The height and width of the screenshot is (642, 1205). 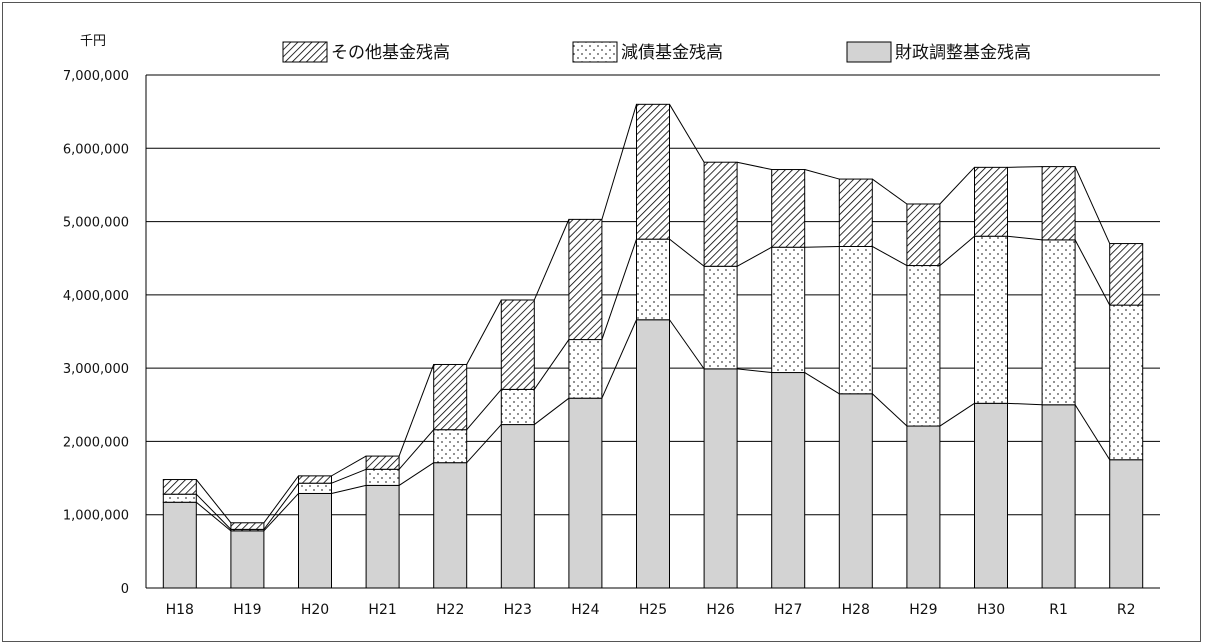 I want to click on y-unit-label: 千円, so click(x=93, y=41).